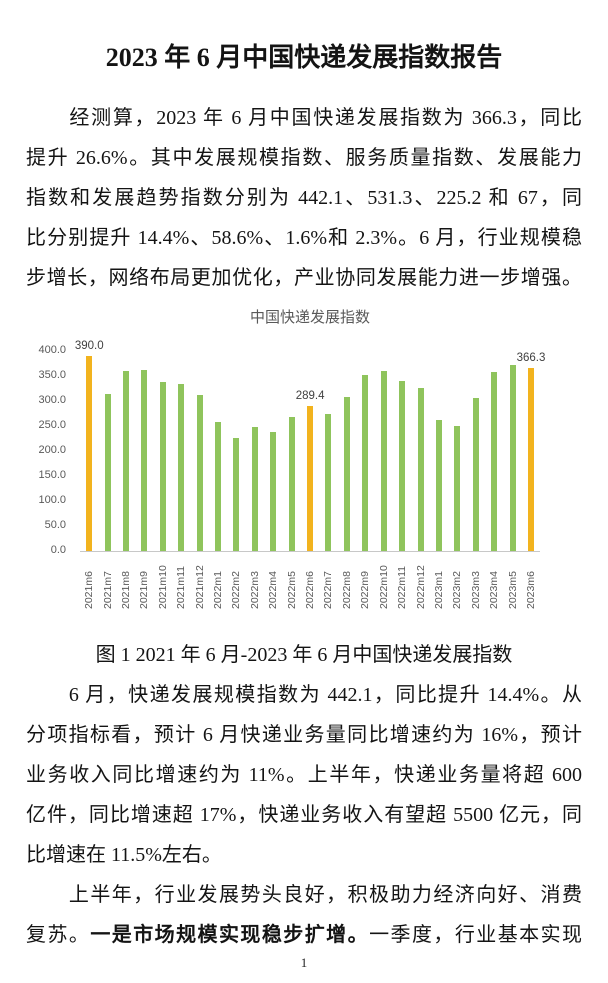  I want to click on x-tick-label: 2021m6, so click(89, 590).